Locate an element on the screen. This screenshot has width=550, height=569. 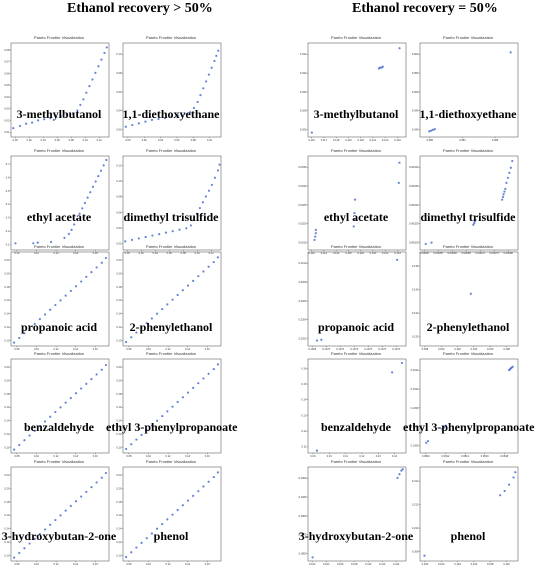
y-tick-label: 0.045 is located at coordinates (415, 111).